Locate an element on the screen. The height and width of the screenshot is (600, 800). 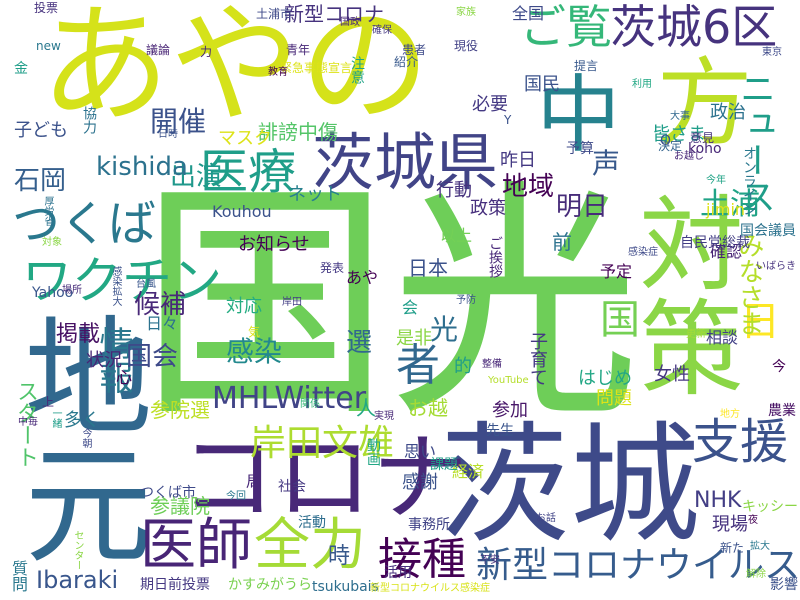
word-kuni: 国 is located at coordinates (620, 320).